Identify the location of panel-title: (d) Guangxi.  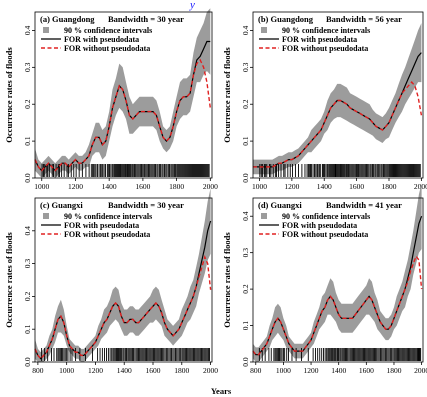
(280, 205).